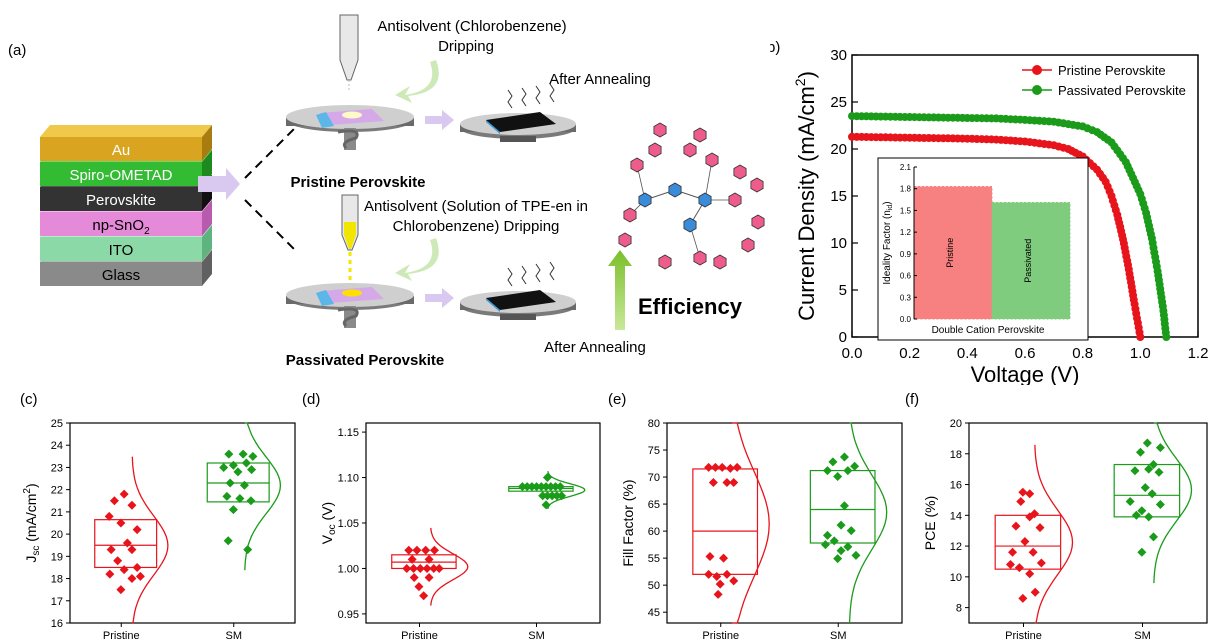 The width and height of the screenshot is (1213, 640). I want to click on legend-label: Pristine Perovskite, so click(1112, 70).